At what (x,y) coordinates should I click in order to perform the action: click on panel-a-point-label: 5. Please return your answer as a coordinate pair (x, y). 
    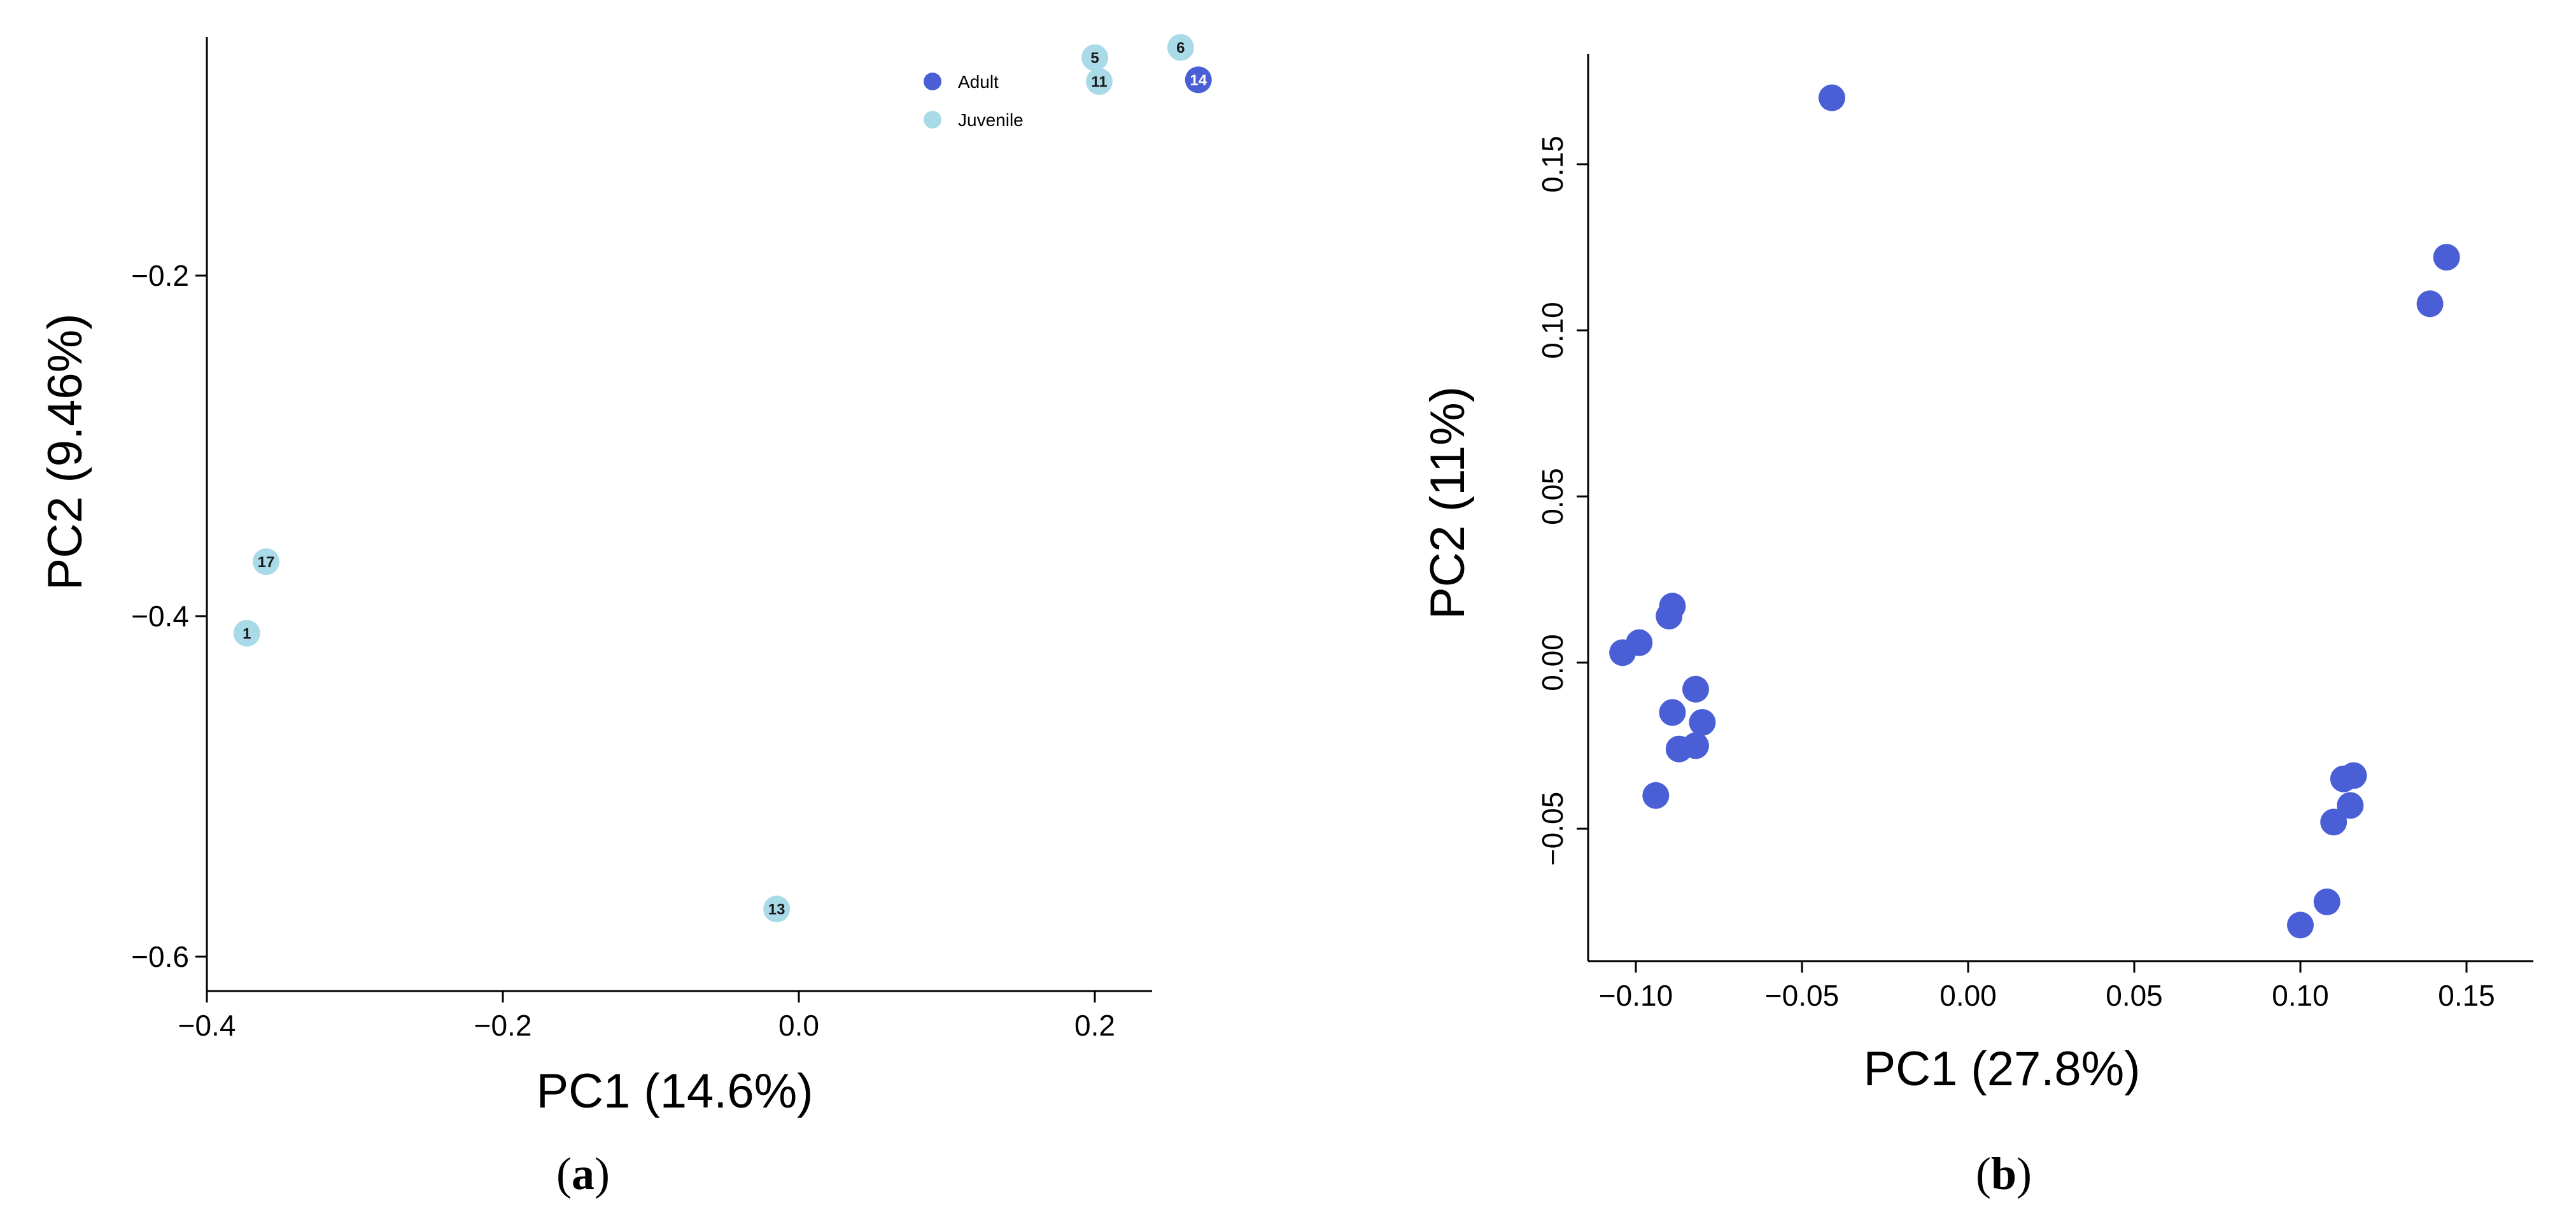
    Looking at the image, I should click on (1094, 59).